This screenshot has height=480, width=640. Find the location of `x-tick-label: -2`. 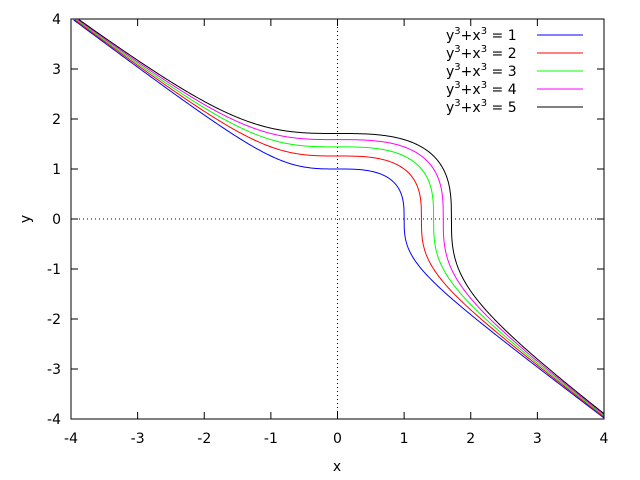

x-tick-label: -2 is located at coordinates (204, 439).